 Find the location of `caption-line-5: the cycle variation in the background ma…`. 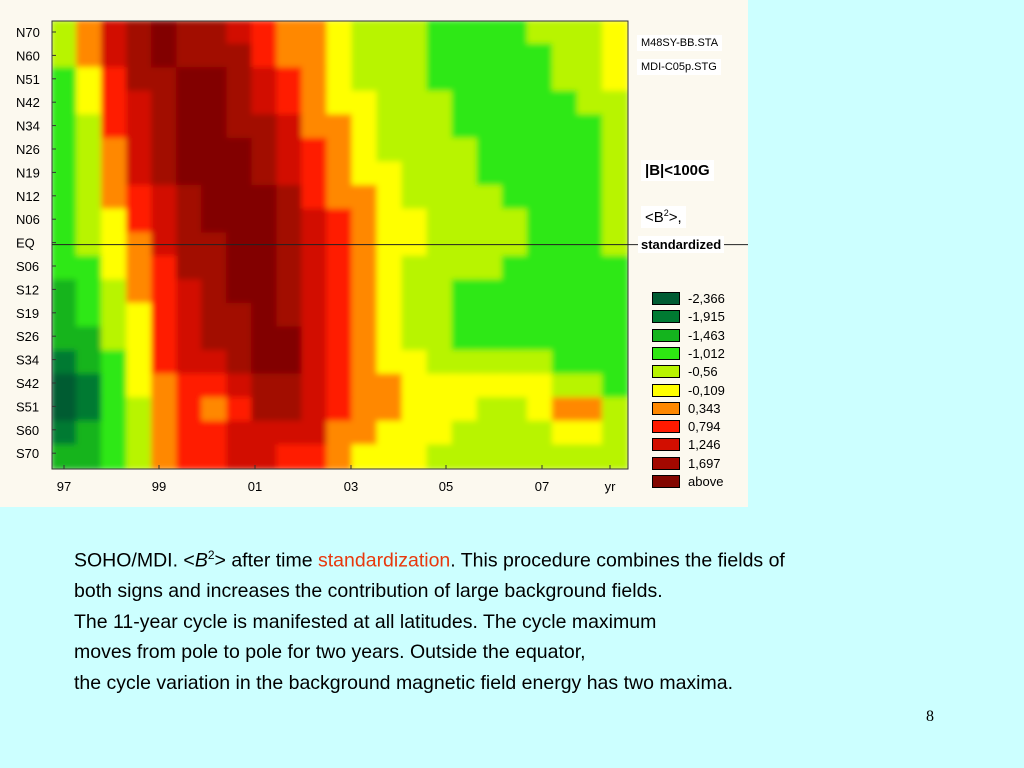

caption-line-5: the cycle variation in the background ma… is located at coordinates (404, 682).